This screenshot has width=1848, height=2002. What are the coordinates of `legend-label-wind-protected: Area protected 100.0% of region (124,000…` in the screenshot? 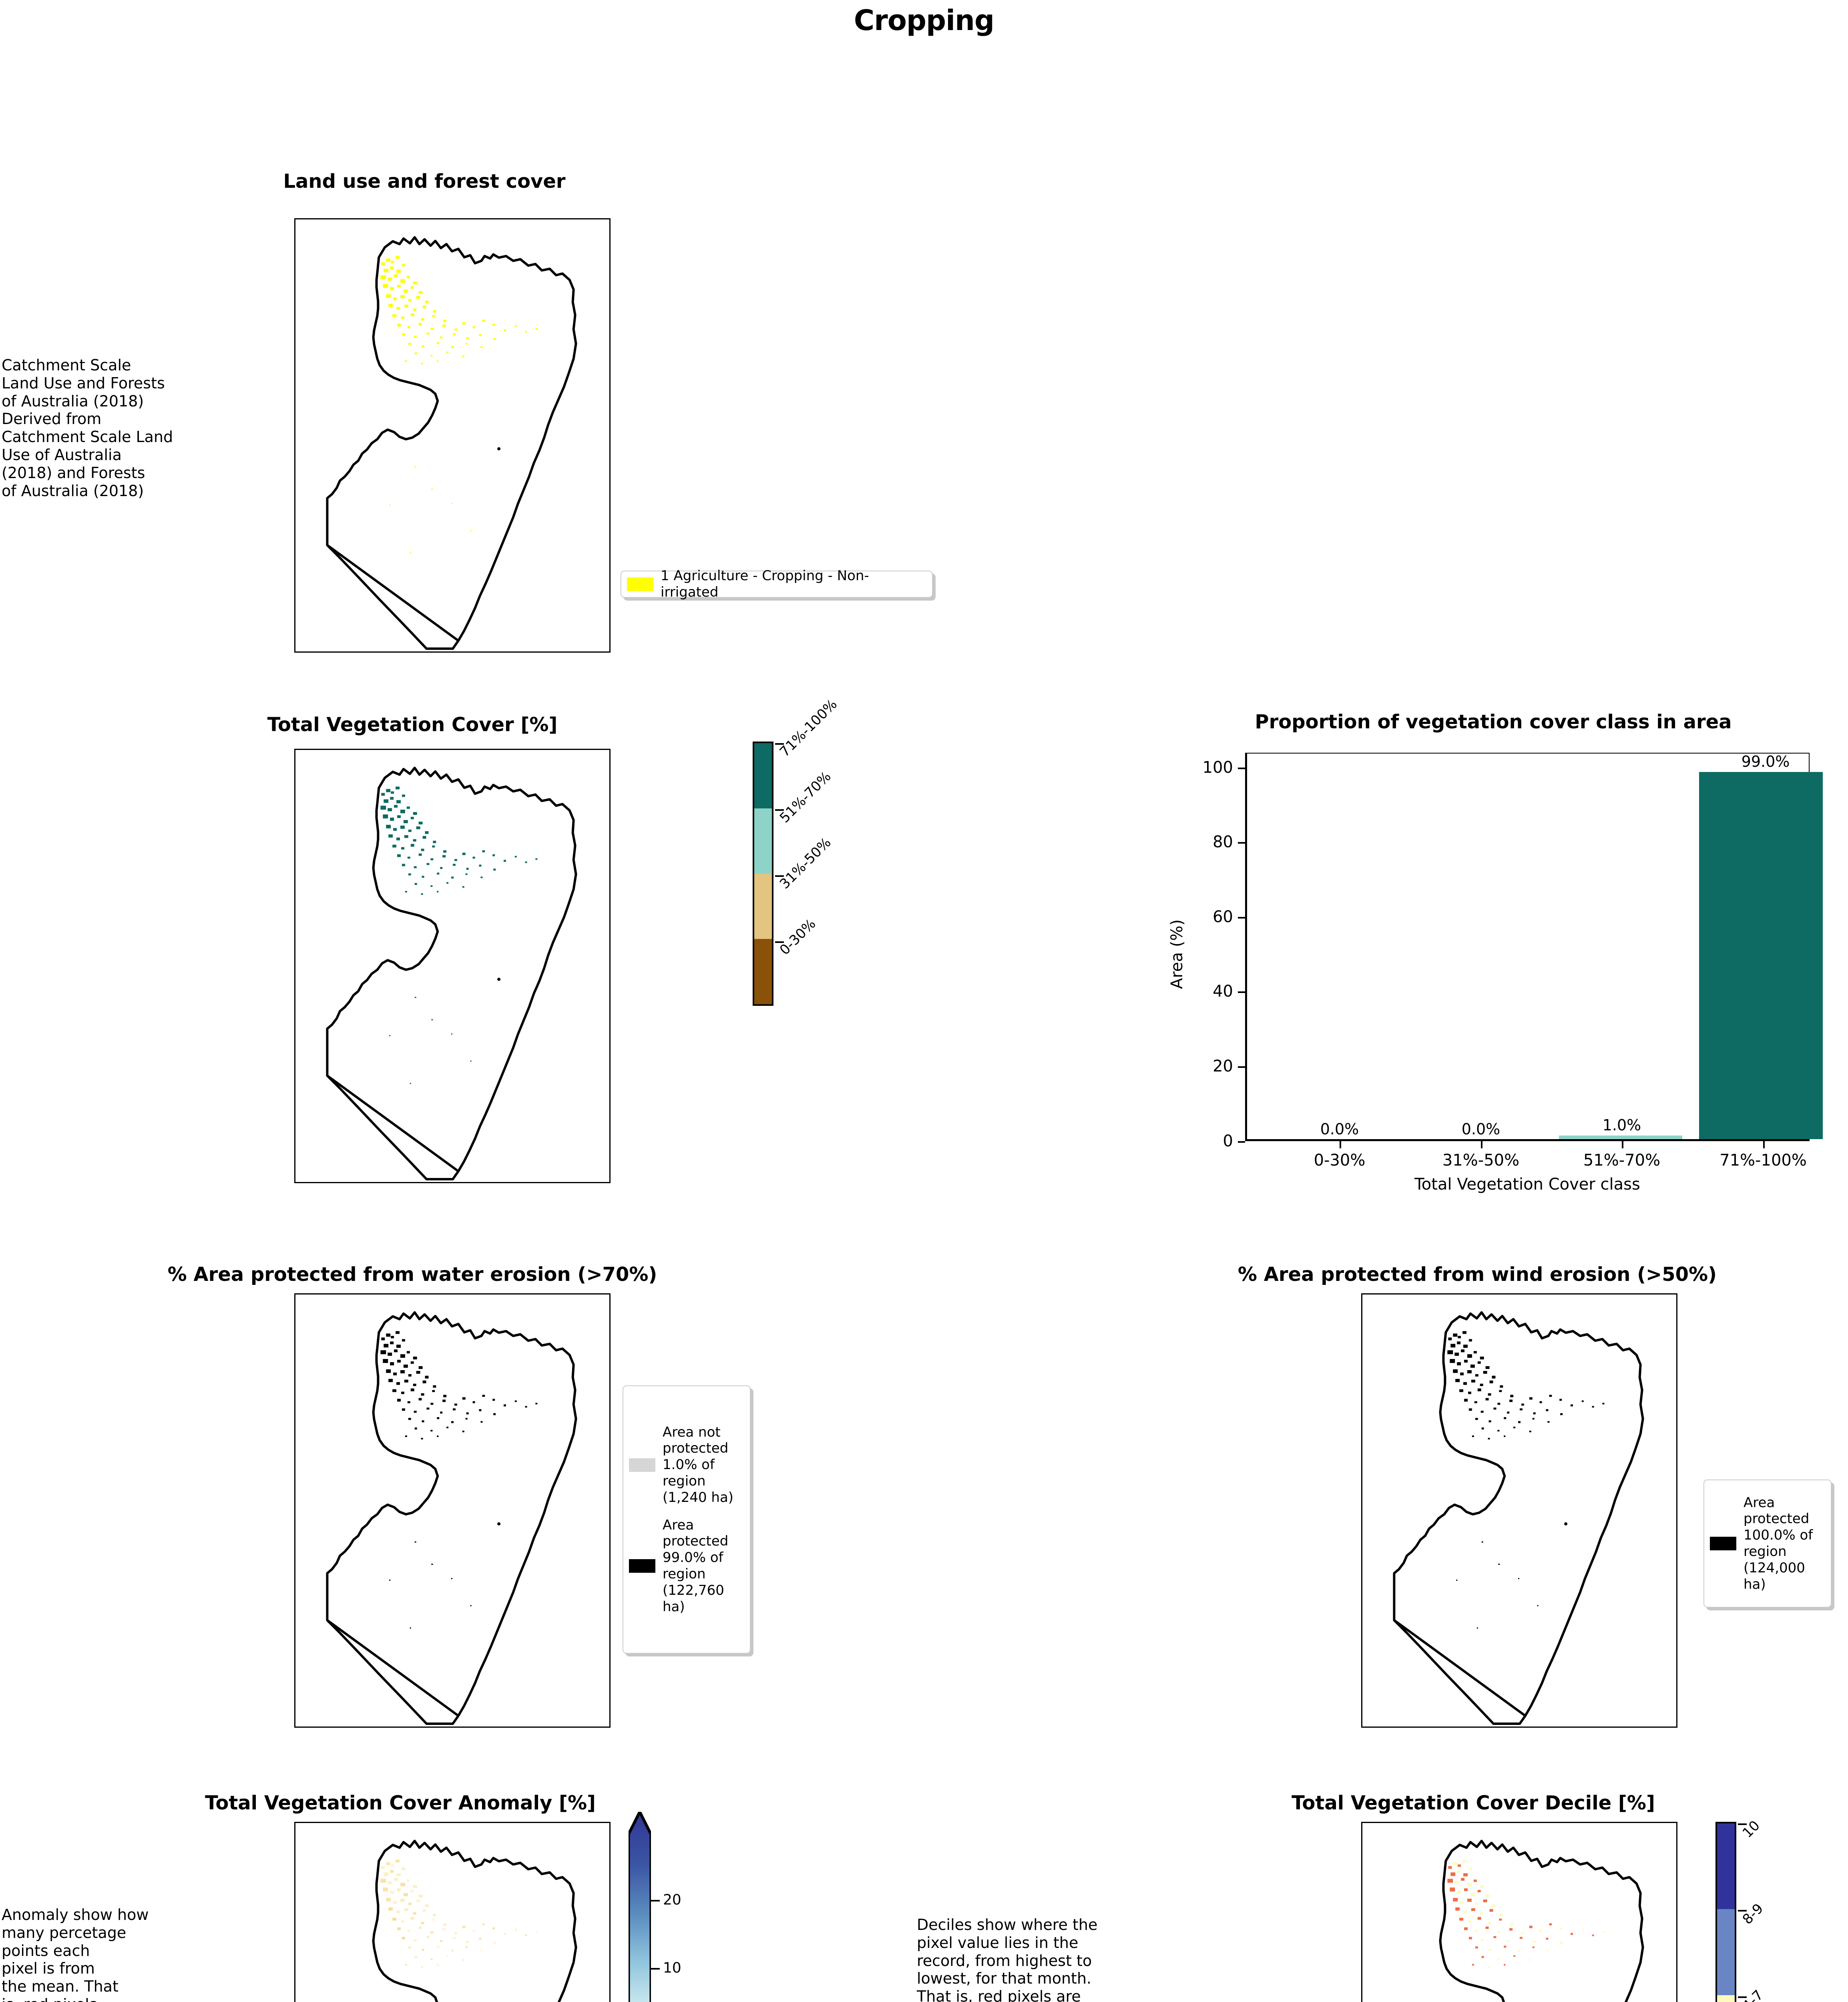 It's located at (1778, 1543).